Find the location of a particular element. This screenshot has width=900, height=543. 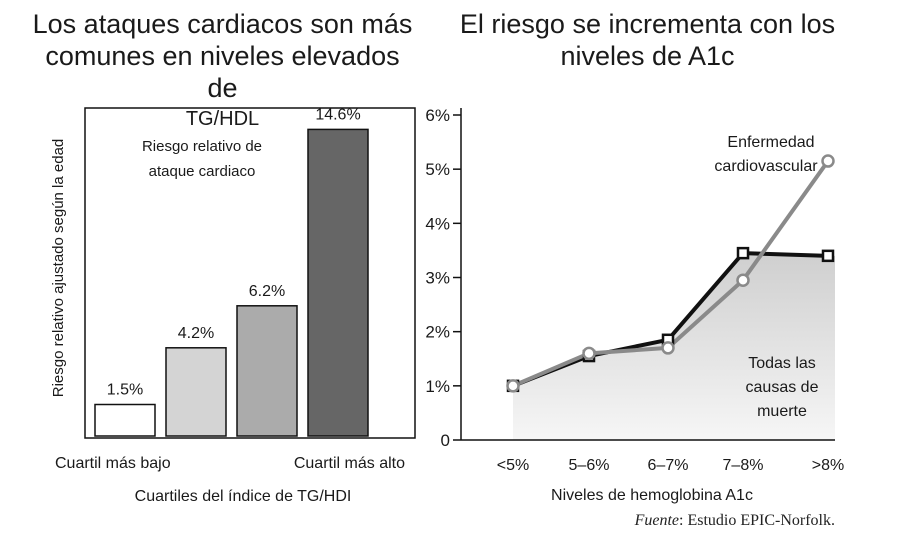

source-prefix: Fuente is located at coordinates (656, 520).